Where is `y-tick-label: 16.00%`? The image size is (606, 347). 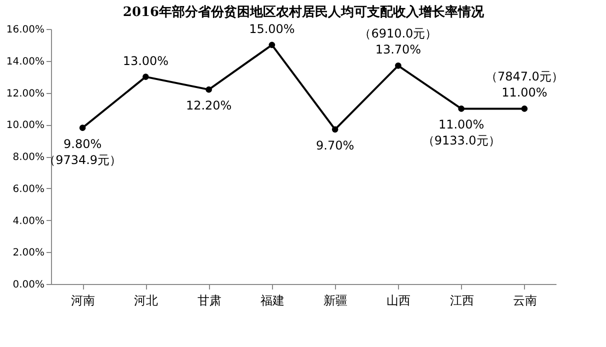
y-tick-label: 16.00% is located at coordinates (25, 30).